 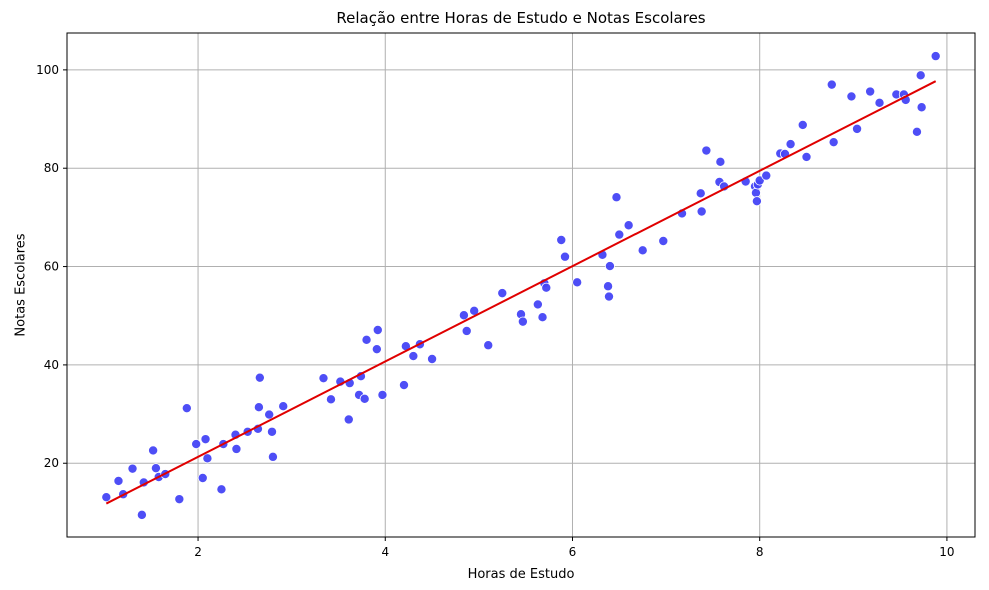 What do you see at coordinates (51, 267) in the screenshot?
I see `y-tick-label: 60` at bounding box center [51, 267].